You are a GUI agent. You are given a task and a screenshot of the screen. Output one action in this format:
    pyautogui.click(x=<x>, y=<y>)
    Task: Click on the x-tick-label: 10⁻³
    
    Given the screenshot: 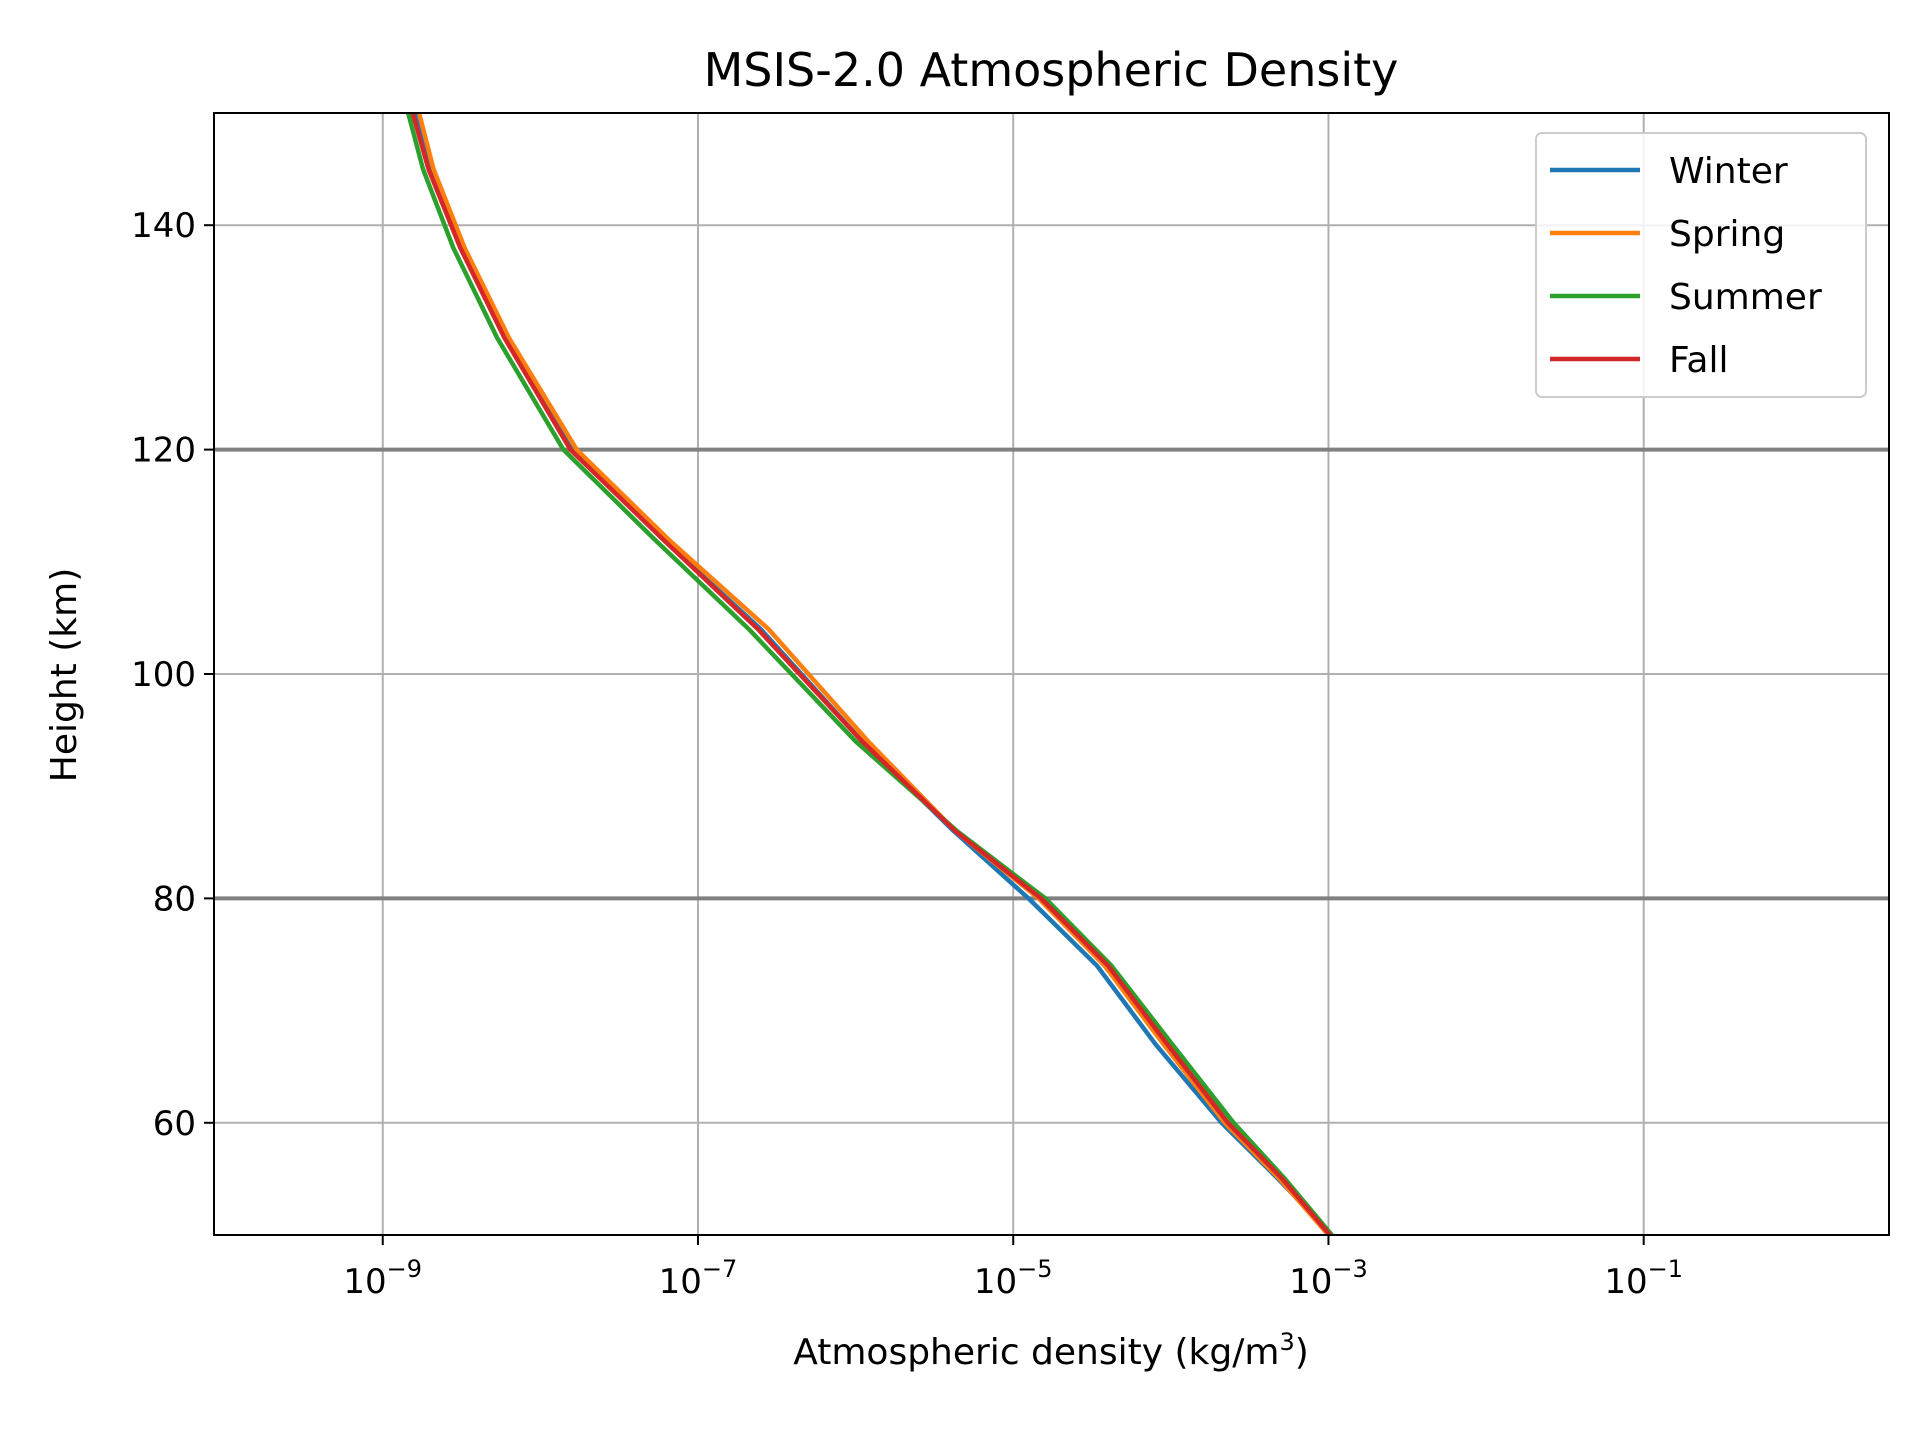 What is the action you would take?
    pyautogui.click(x=1328, y=1278)
    